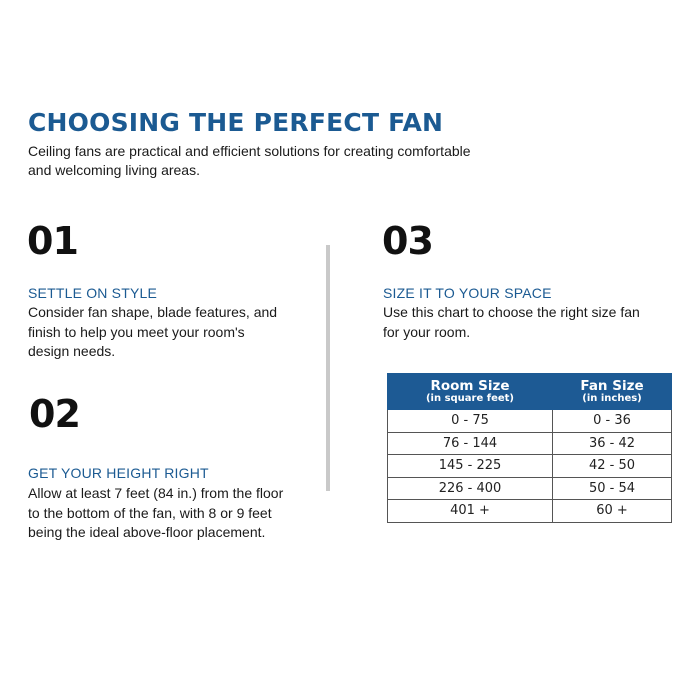  What do you see at coordinates (118, 473) in the screenshot?
I see `step-heading-02: GET YOUR HEIGHT RIGHT` at bounding box center [118, 473].